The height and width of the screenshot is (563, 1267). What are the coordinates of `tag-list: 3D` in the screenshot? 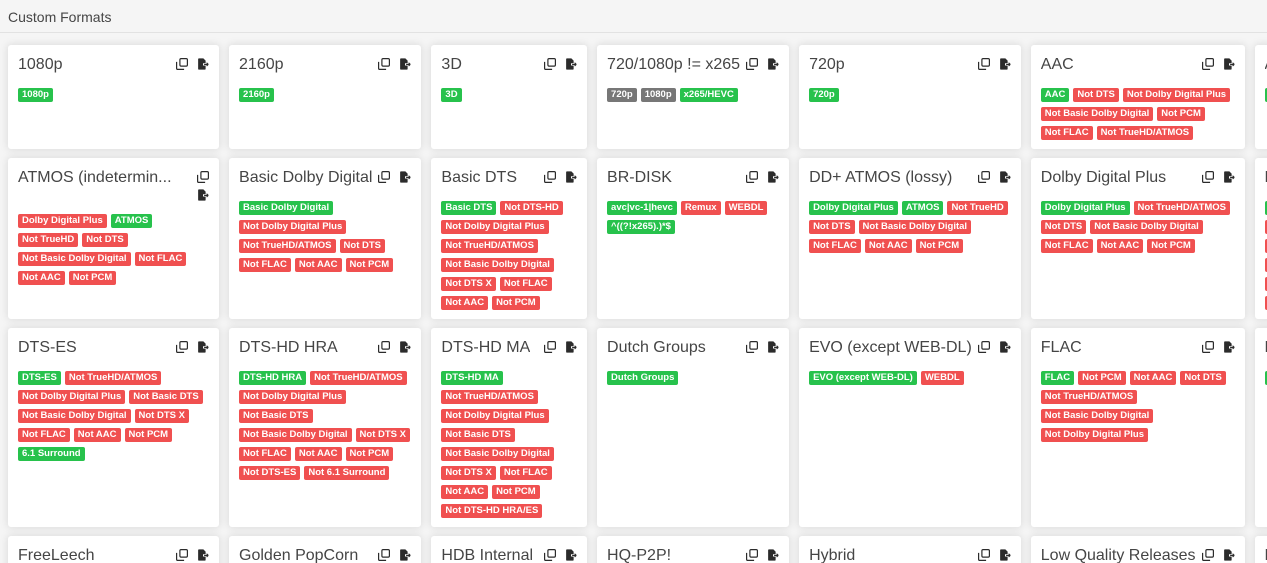 It's located at (509, 95).